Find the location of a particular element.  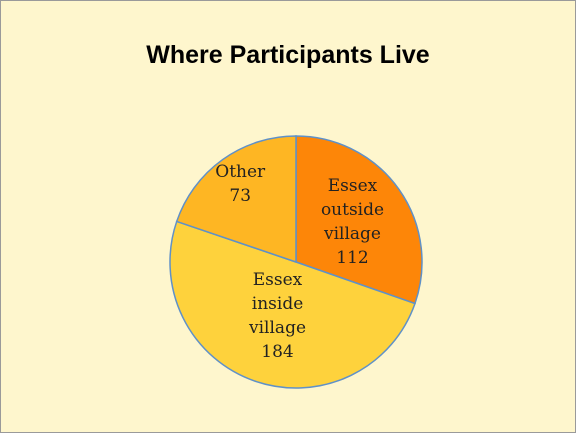

chart-title: Where Participants Live is located at coordinates (288, 55).